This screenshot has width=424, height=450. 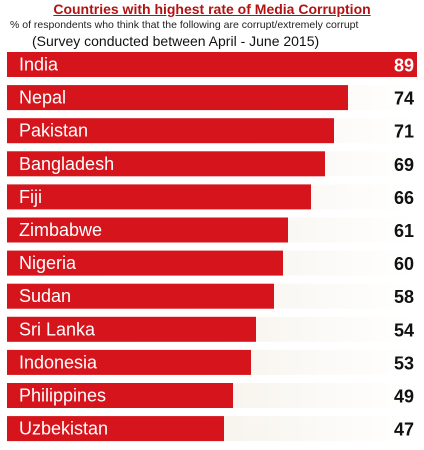 What do you see at coordinates (57, 329) in the screenshot?
I see `category-label: Sri Lanka` at bounding box center [57, 329].